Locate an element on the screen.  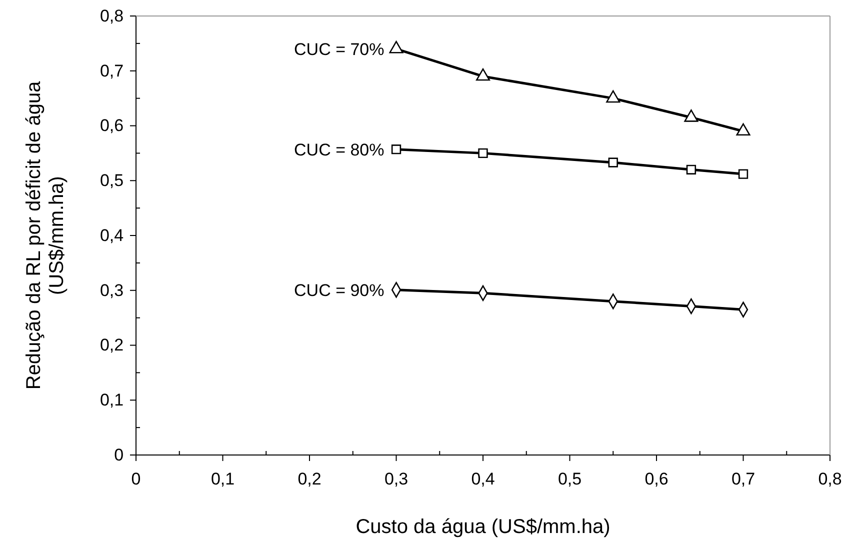
x-tick-label: 0,6 is located at coordinates (656, 478).